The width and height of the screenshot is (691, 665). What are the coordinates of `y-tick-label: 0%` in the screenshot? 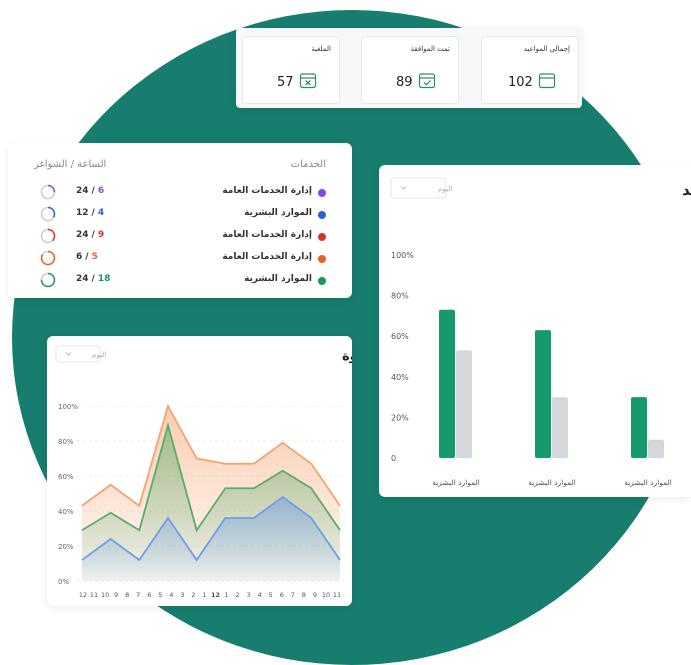 It's located at (63, 582).